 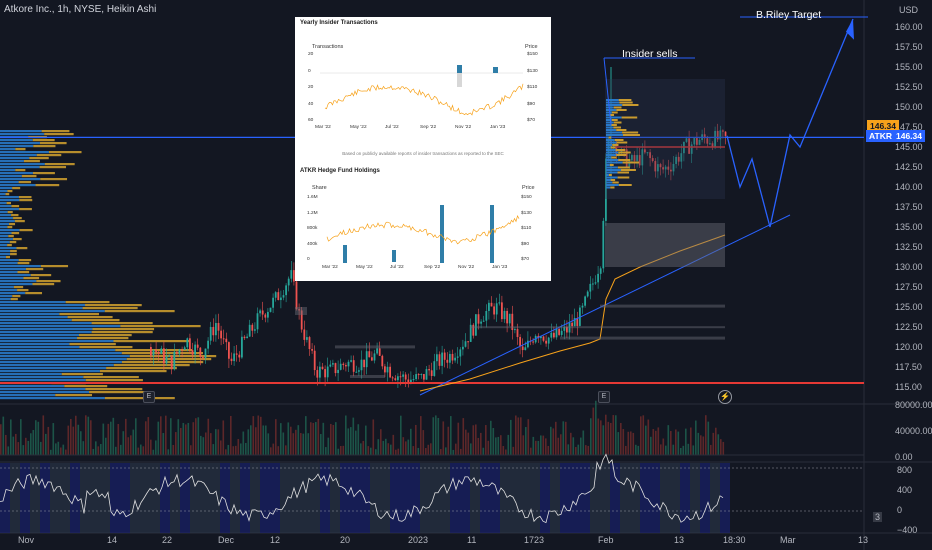 What do you see at coordinates (909, 167) in the screenshot?
I see `price-tick: 142.50` at bounding box center [909, 167].